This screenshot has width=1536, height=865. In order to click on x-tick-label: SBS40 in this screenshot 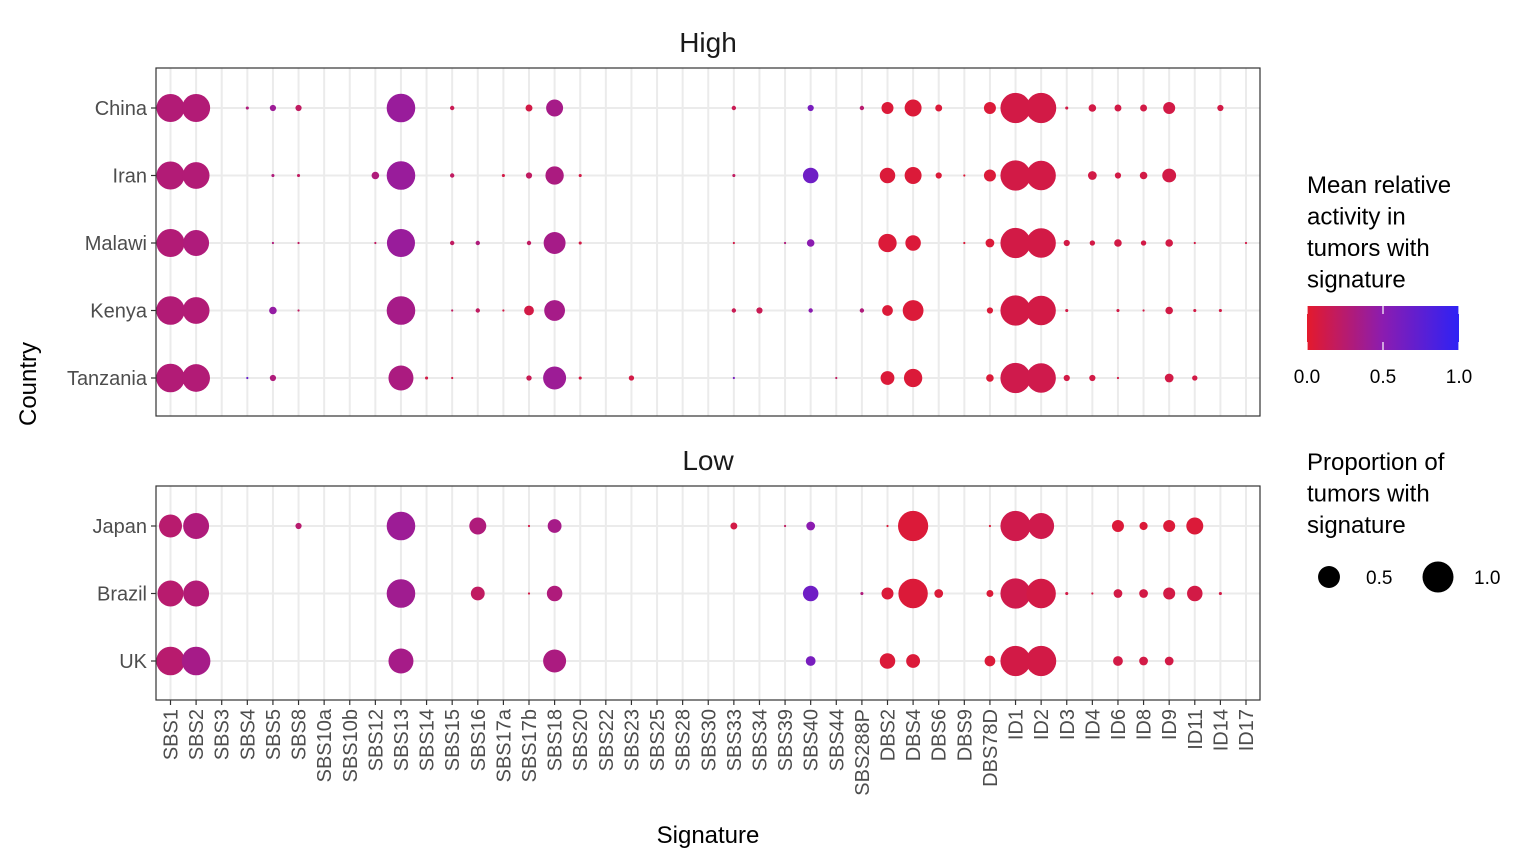, I will do `click(812, 740)`.